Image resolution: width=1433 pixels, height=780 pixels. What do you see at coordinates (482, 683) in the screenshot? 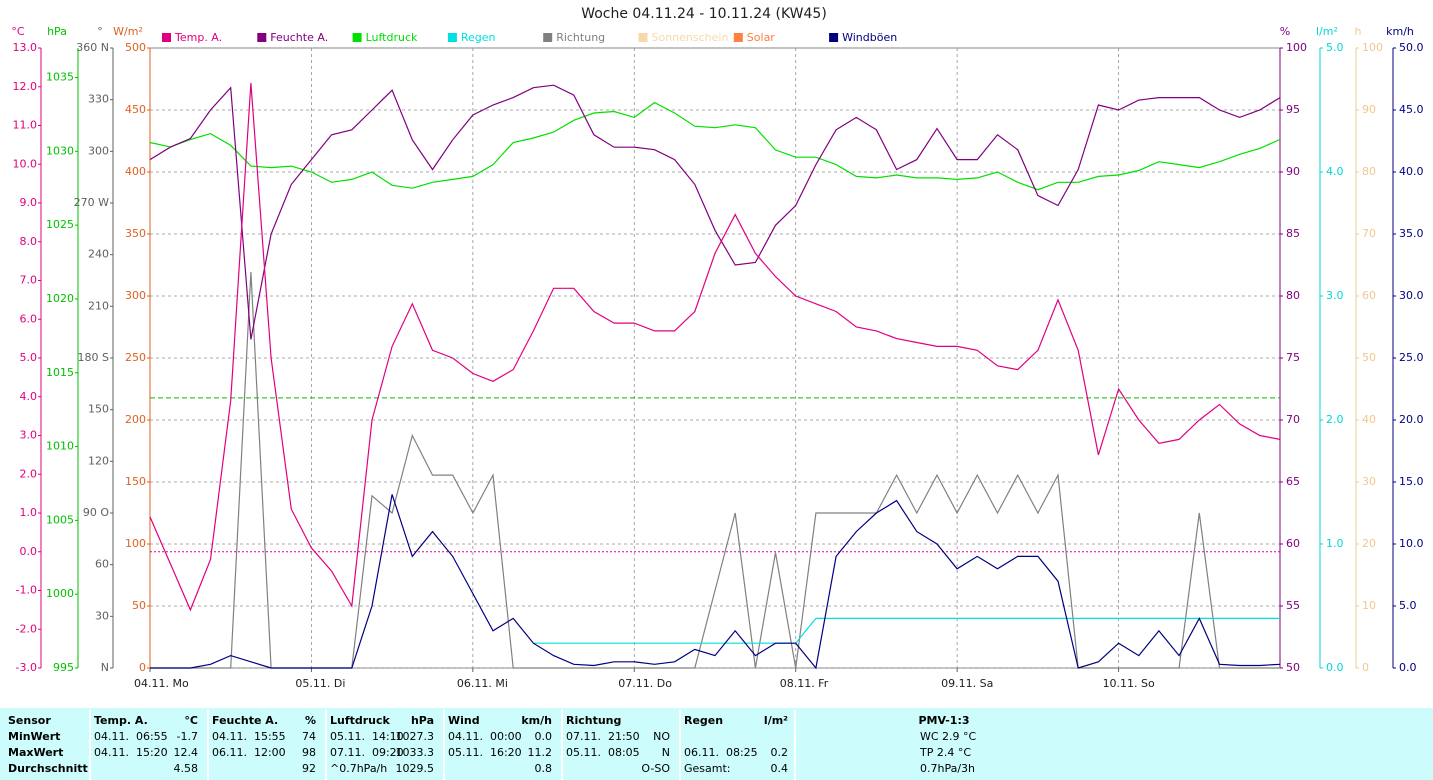
I see `x-tick-label: 06.11. Mi` at bounding box center [482, 683].